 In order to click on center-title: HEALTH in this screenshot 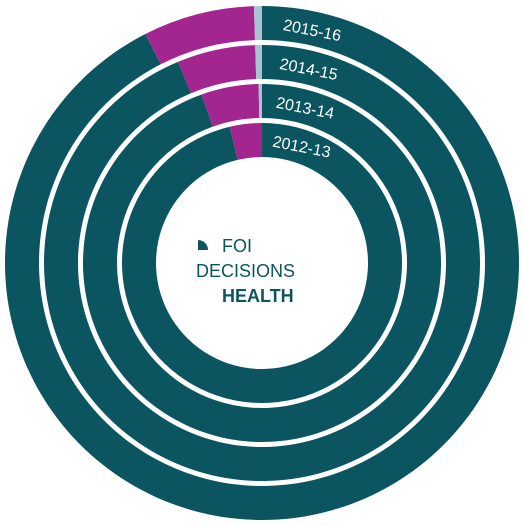, I will do `click(258, 296)`.